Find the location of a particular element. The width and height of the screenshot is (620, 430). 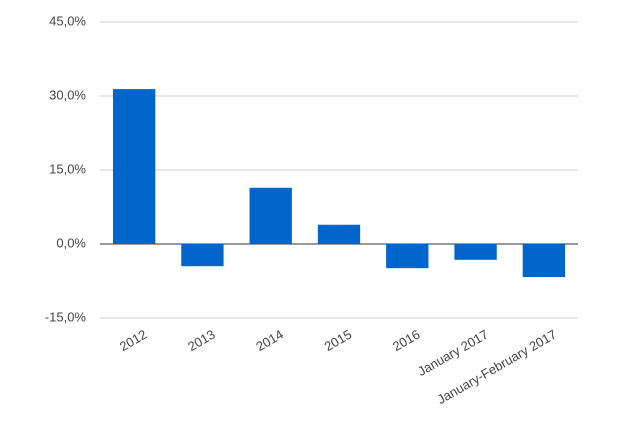

x-tick-label: 2013 is located at coordinates (201, 340).